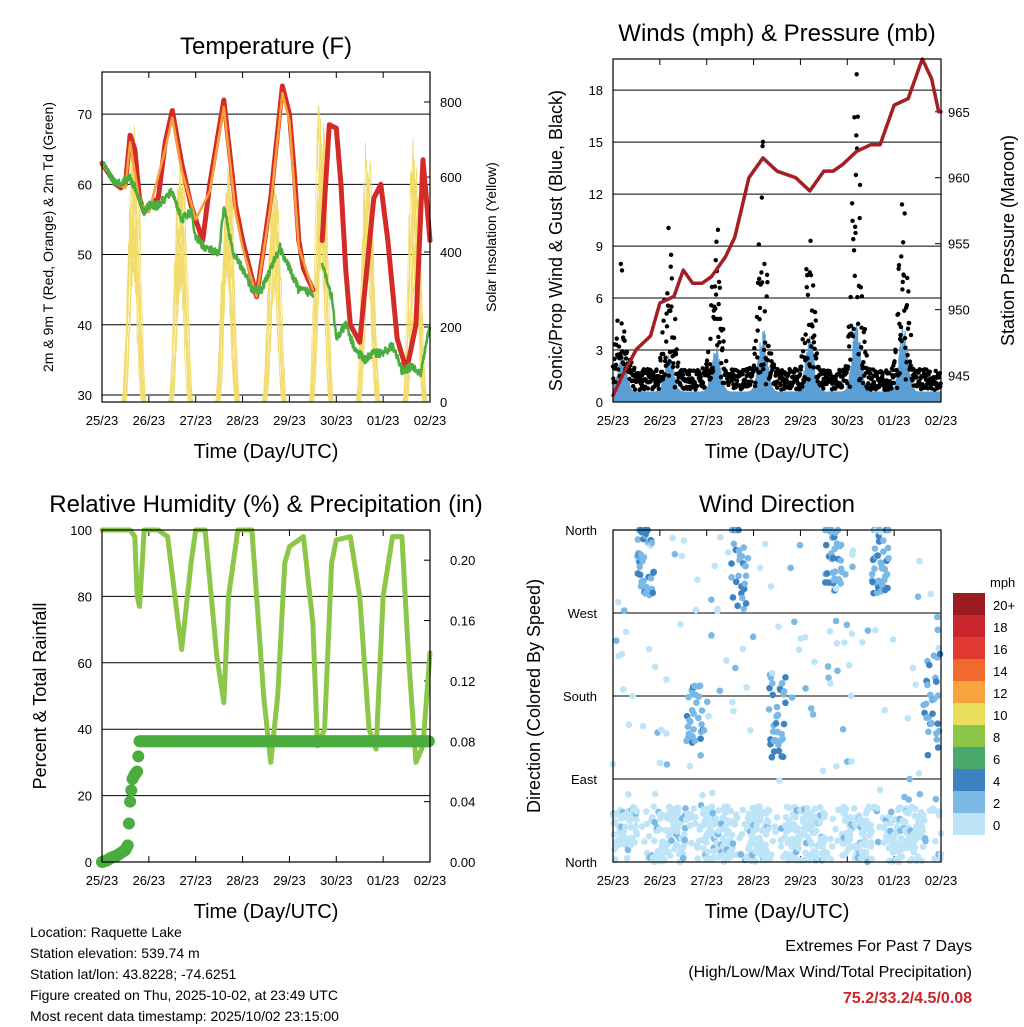 Image resolution: width=1024 pixels, height=1027 pixels. Describe the element at coordinates (451, 102) in the screenshot. I see `y2-tick-label: 800` at that location.